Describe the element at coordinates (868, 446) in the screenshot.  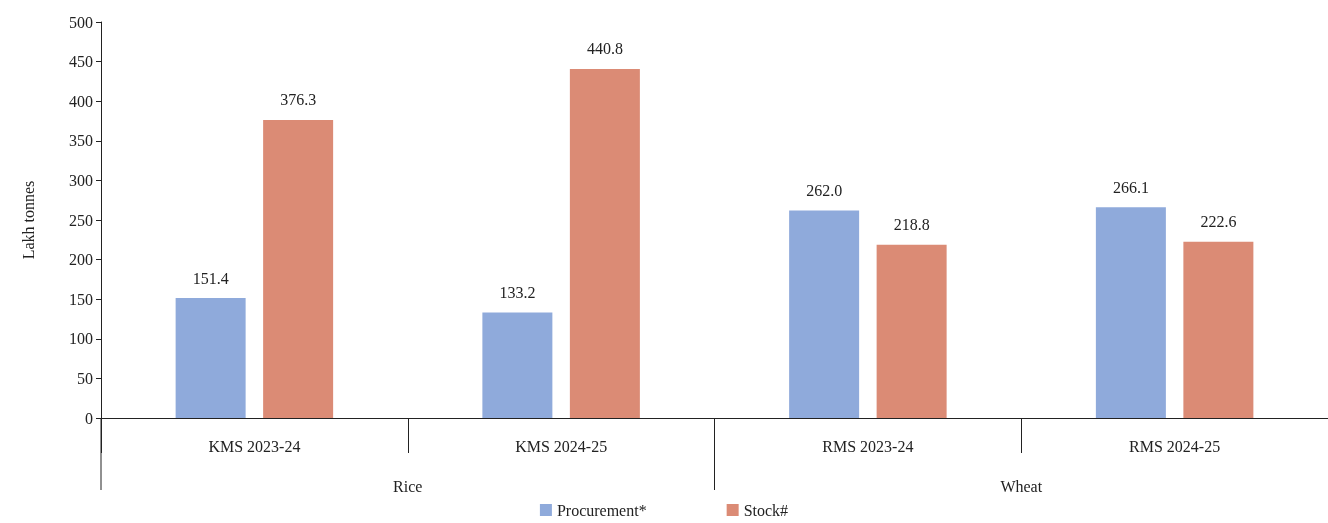
I see `x-tick-label: RMS 2023-24` at that location.